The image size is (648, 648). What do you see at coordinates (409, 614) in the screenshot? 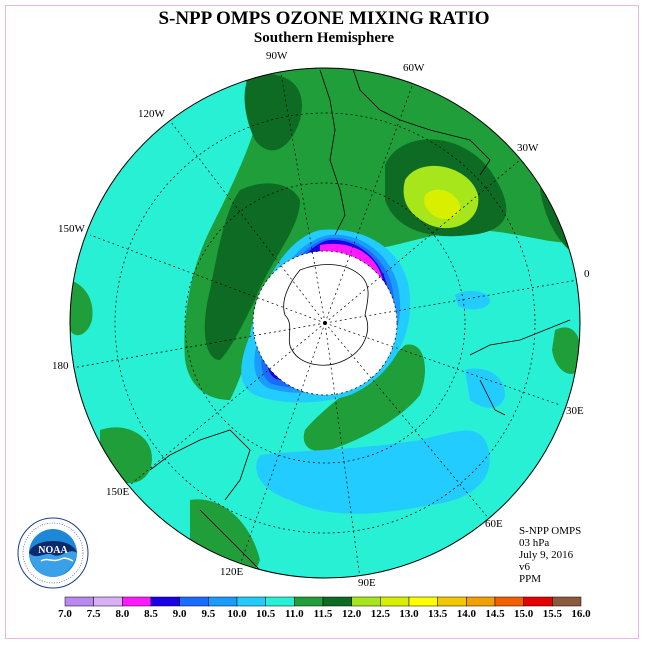
I see `colorbar-label: 13.0` at bounding box center [409, 614].